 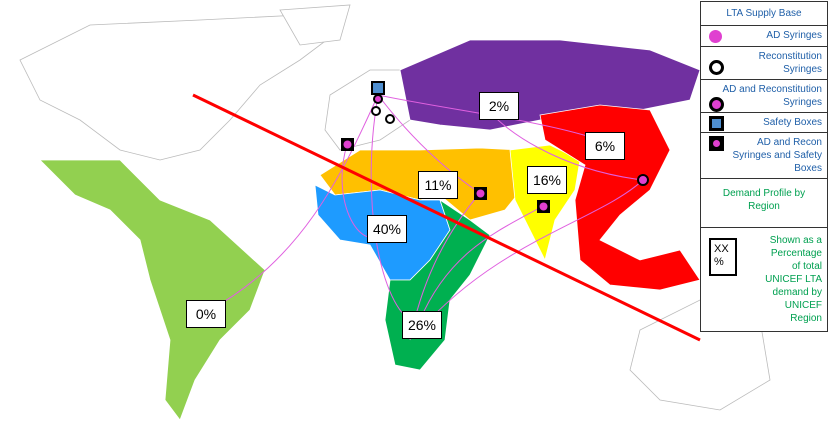 I want to click on pct-mena: 11%, so click(x=438, y=185).